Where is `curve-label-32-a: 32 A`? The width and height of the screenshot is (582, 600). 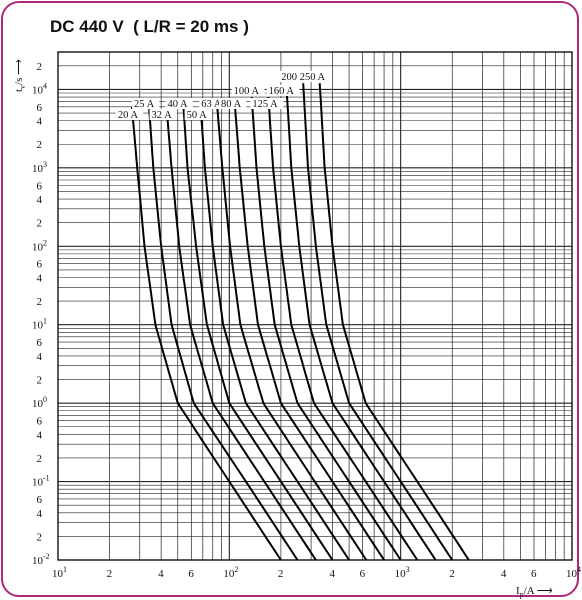
curve-label-32-a: 32 A is located at coordinates (162, 115).